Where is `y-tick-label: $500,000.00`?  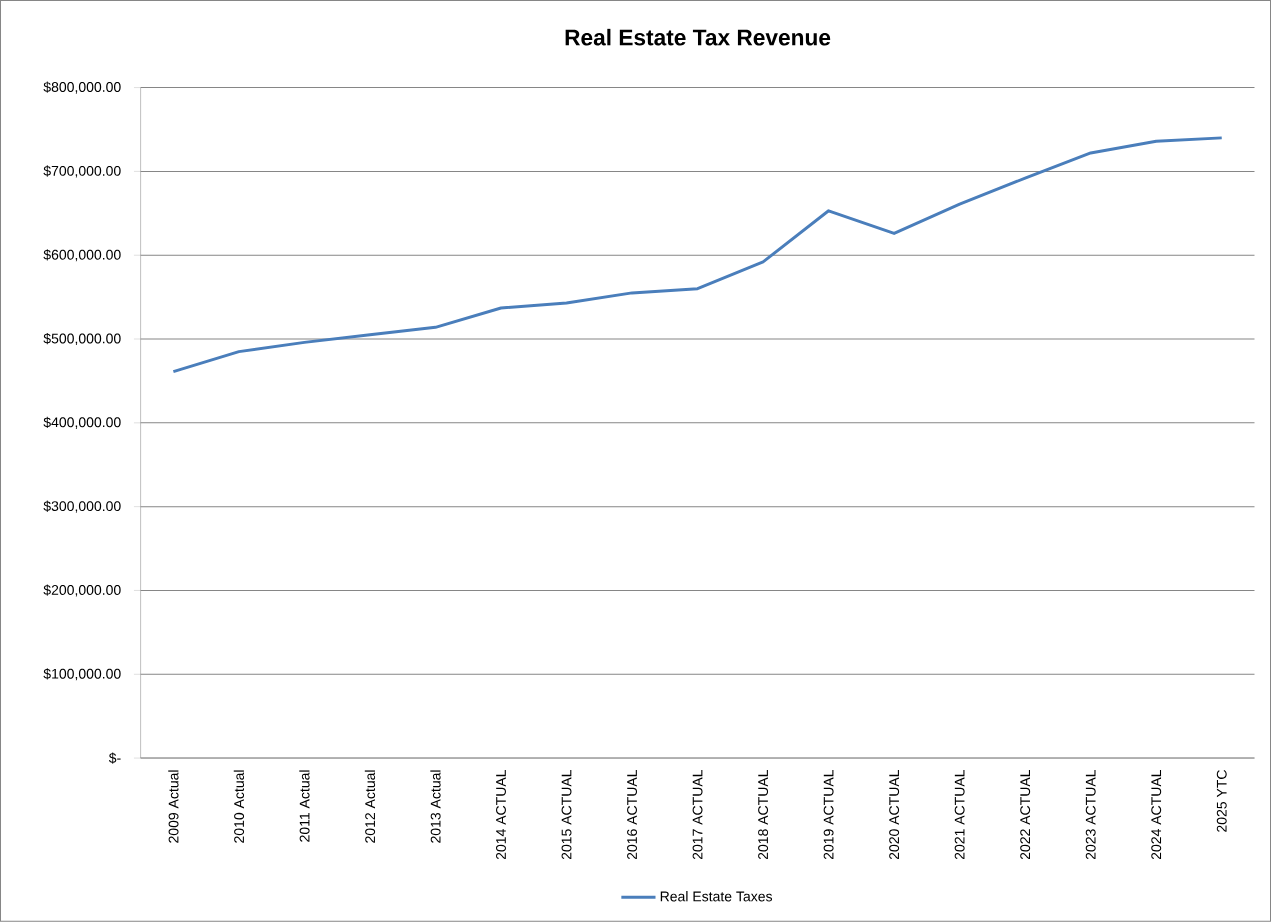
y-tick-label: $500,000.00 is located at coordinates (82, 339).